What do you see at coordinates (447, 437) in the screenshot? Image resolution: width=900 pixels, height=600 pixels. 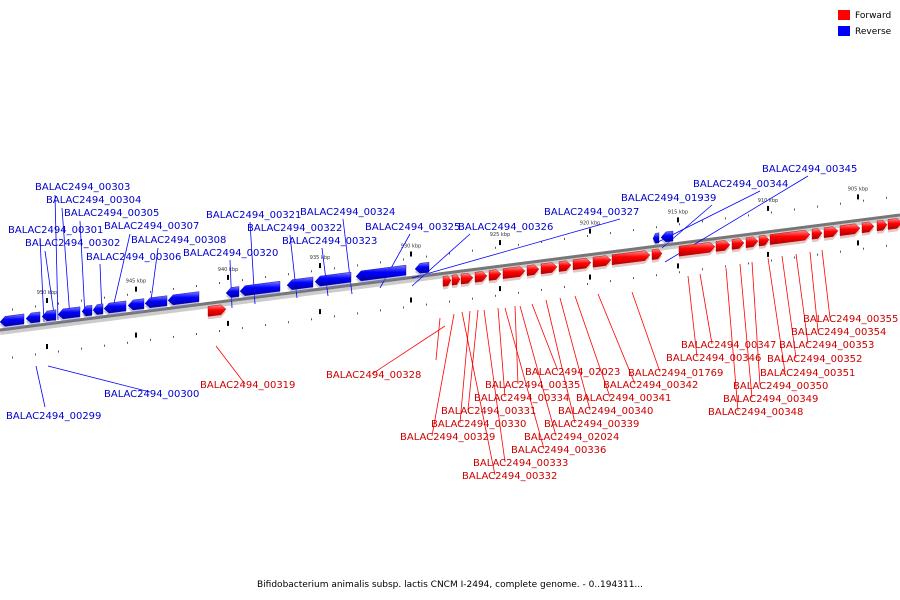 I see `gene-label-forward: BALAC2494_00329` at bounding box center [447, 437].